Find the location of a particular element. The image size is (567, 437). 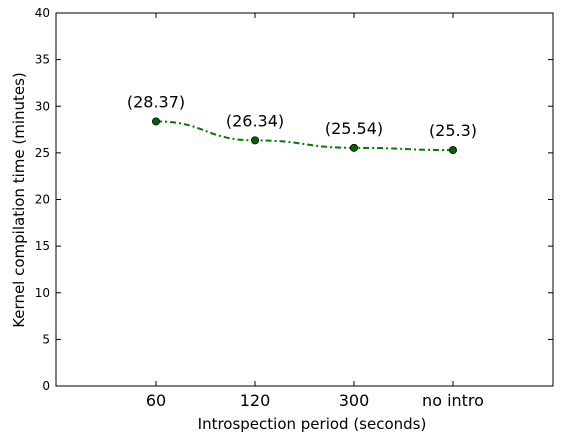

y-tick-label: 0 is located at coordinates (46, 386).